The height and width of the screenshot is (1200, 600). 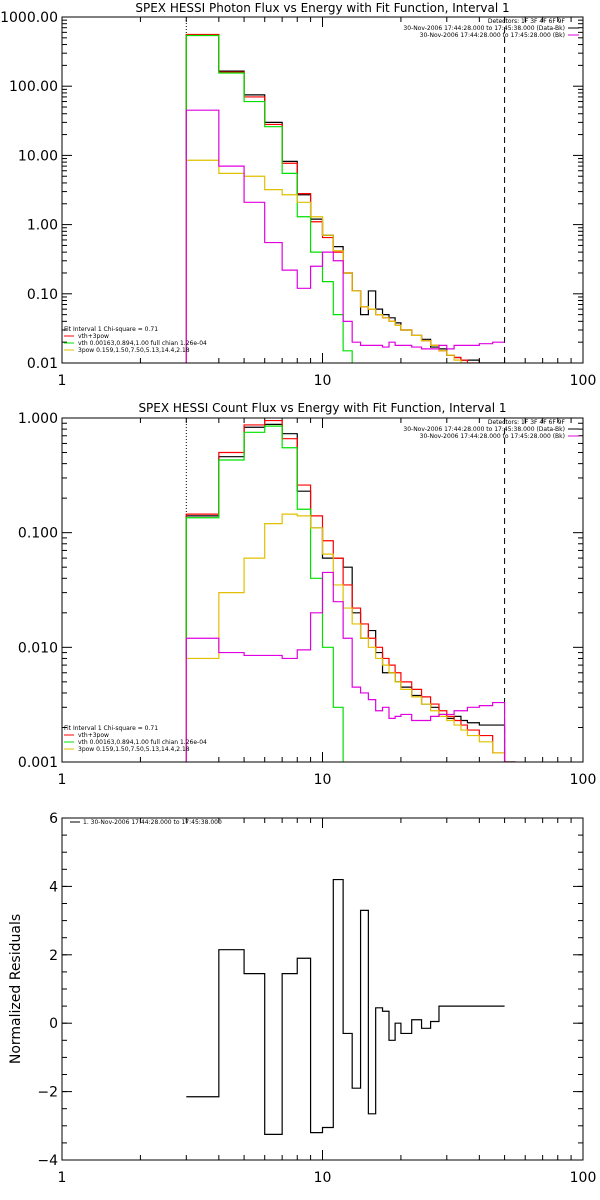 I want to click on y-tick-label: 0.100, so click(x=38, y=534).